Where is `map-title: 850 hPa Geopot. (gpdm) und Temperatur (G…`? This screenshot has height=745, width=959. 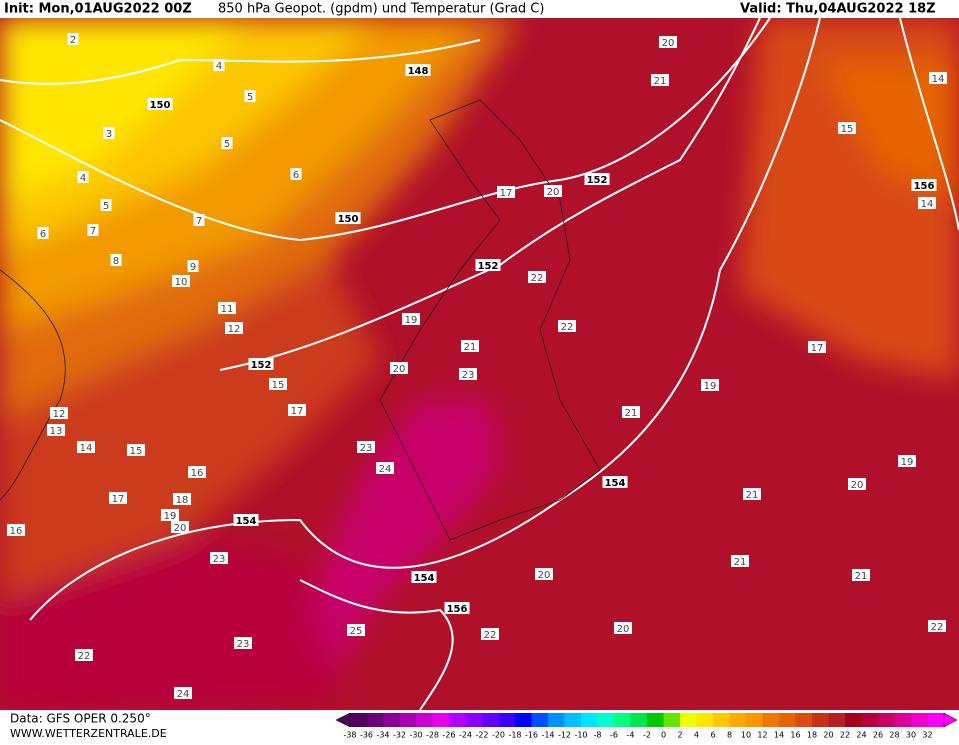 map-title: 850 hPa Geopot. (gpdm) und Temperatur (G… is located at coordinates (381, 9).